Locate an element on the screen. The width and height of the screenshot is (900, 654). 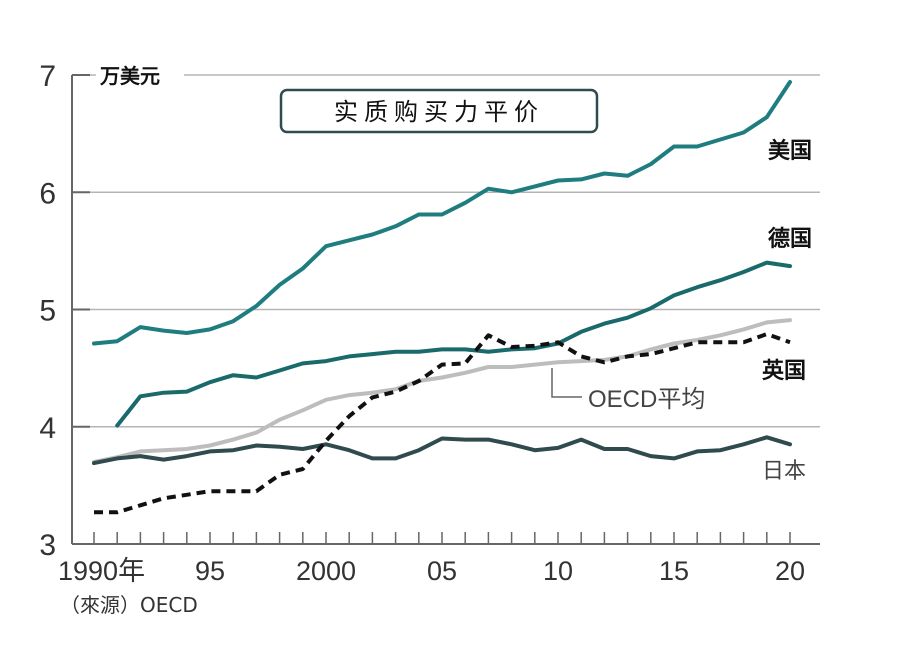
series-label-germany: 德国 is located at coordinates (790, 239).